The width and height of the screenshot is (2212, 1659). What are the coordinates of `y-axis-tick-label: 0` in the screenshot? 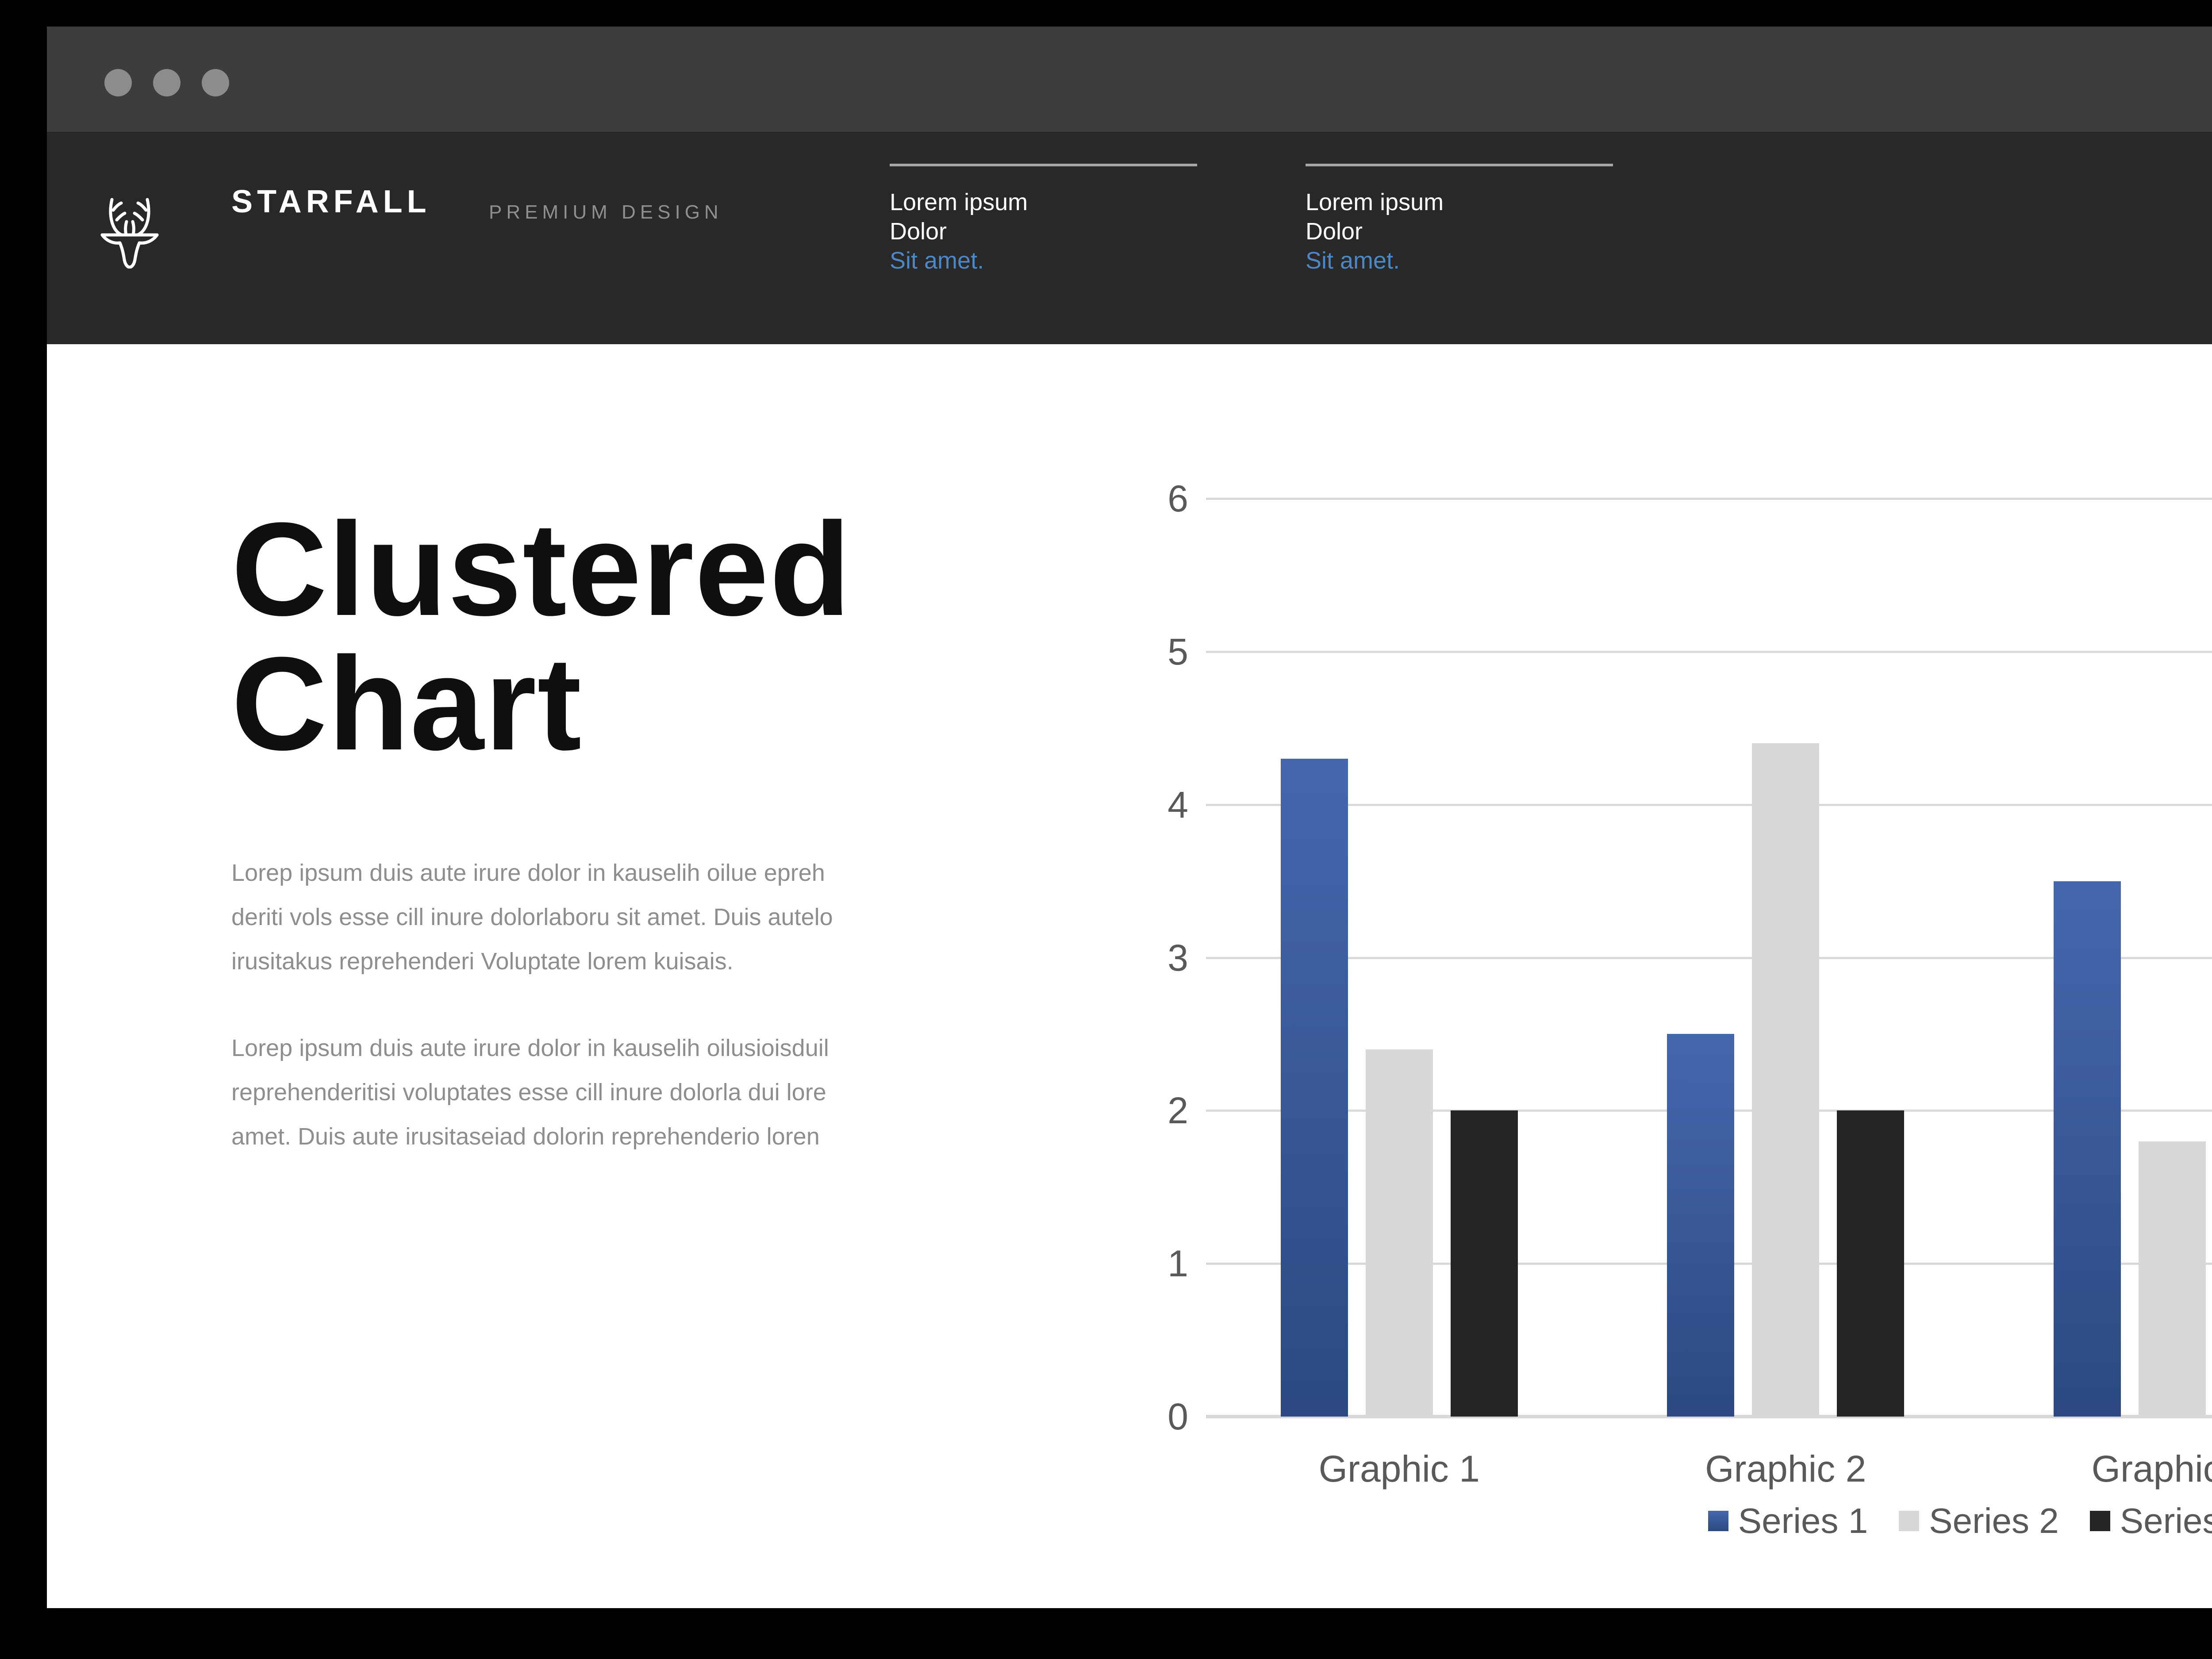 It's located at (1178, 1417).